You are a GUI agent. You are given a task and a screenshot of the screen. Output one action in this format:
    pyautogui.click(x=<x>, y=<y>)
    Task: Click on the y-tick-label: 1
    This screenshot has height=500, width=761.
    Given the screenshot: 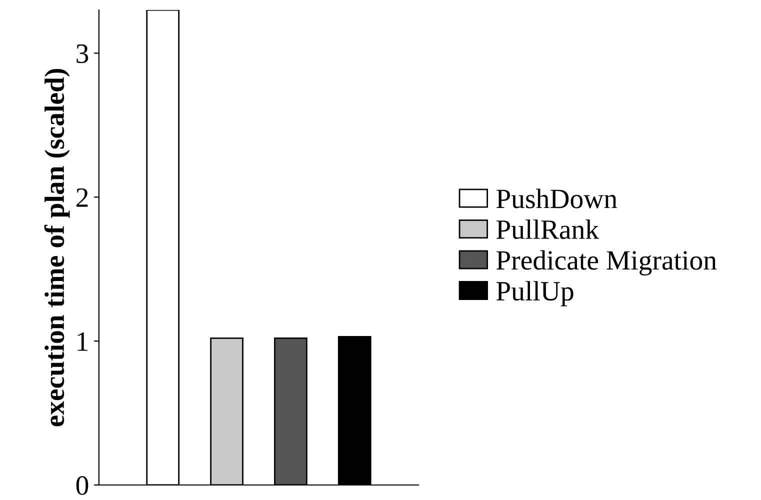 What is the action you would take?
    pyautogui.click(x=83, y=341)
    